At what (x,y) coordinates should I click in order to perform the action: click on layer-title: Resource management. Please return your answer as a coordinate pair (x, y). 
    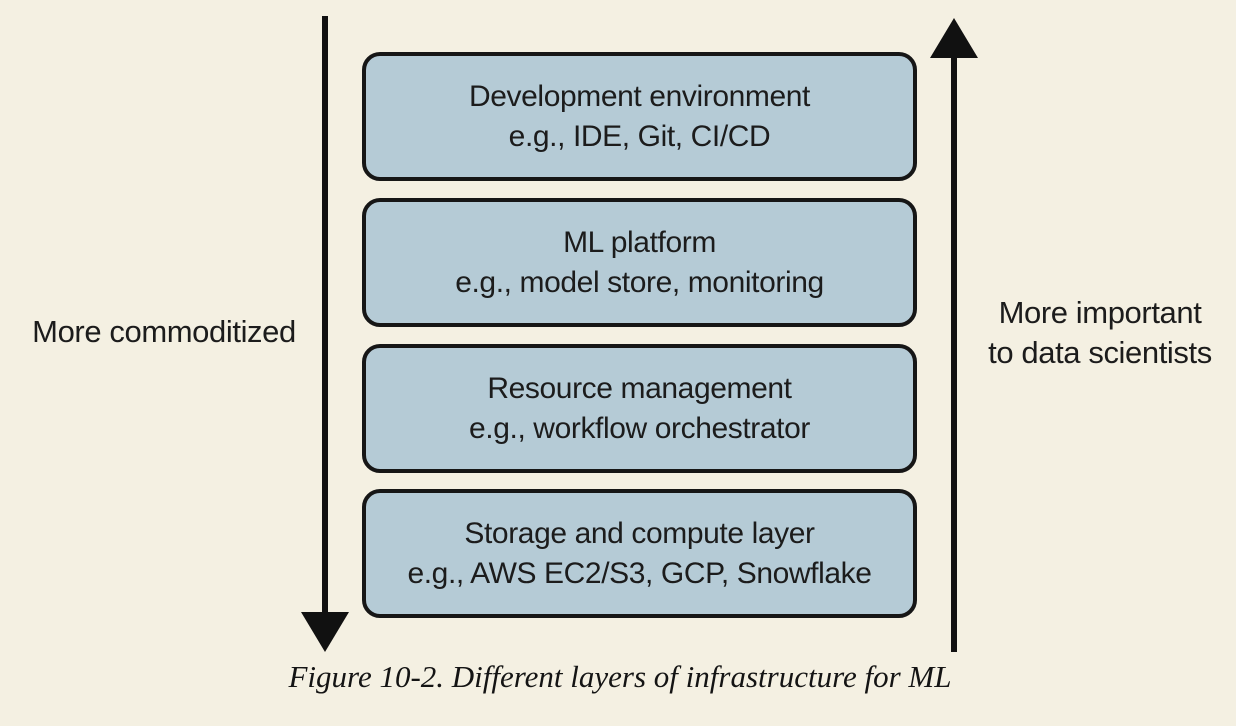
    Looking at the image, I should click on (639, 388).